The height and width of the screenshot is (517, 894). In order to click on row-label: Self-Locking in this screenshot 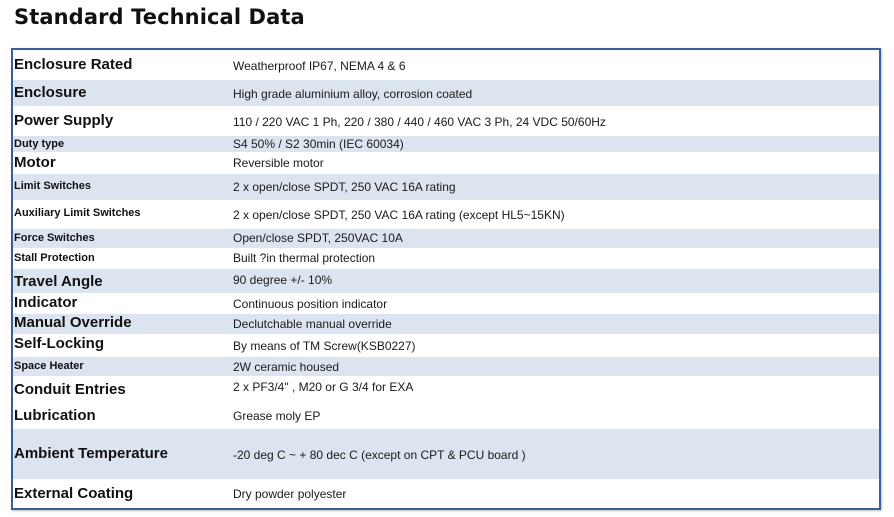, I will do `click(59, 343)`.